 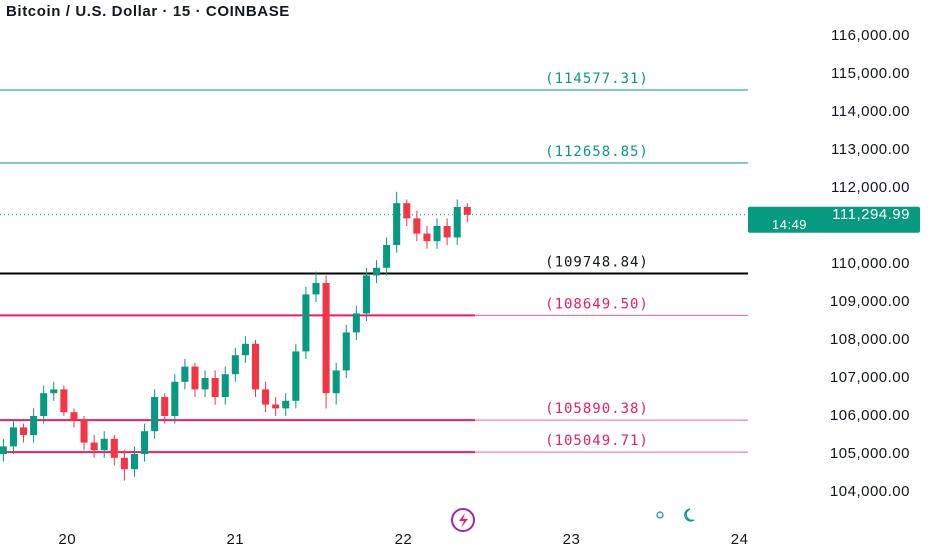 I want to click on x-tick-label: 24, so click(x=740, y=539).